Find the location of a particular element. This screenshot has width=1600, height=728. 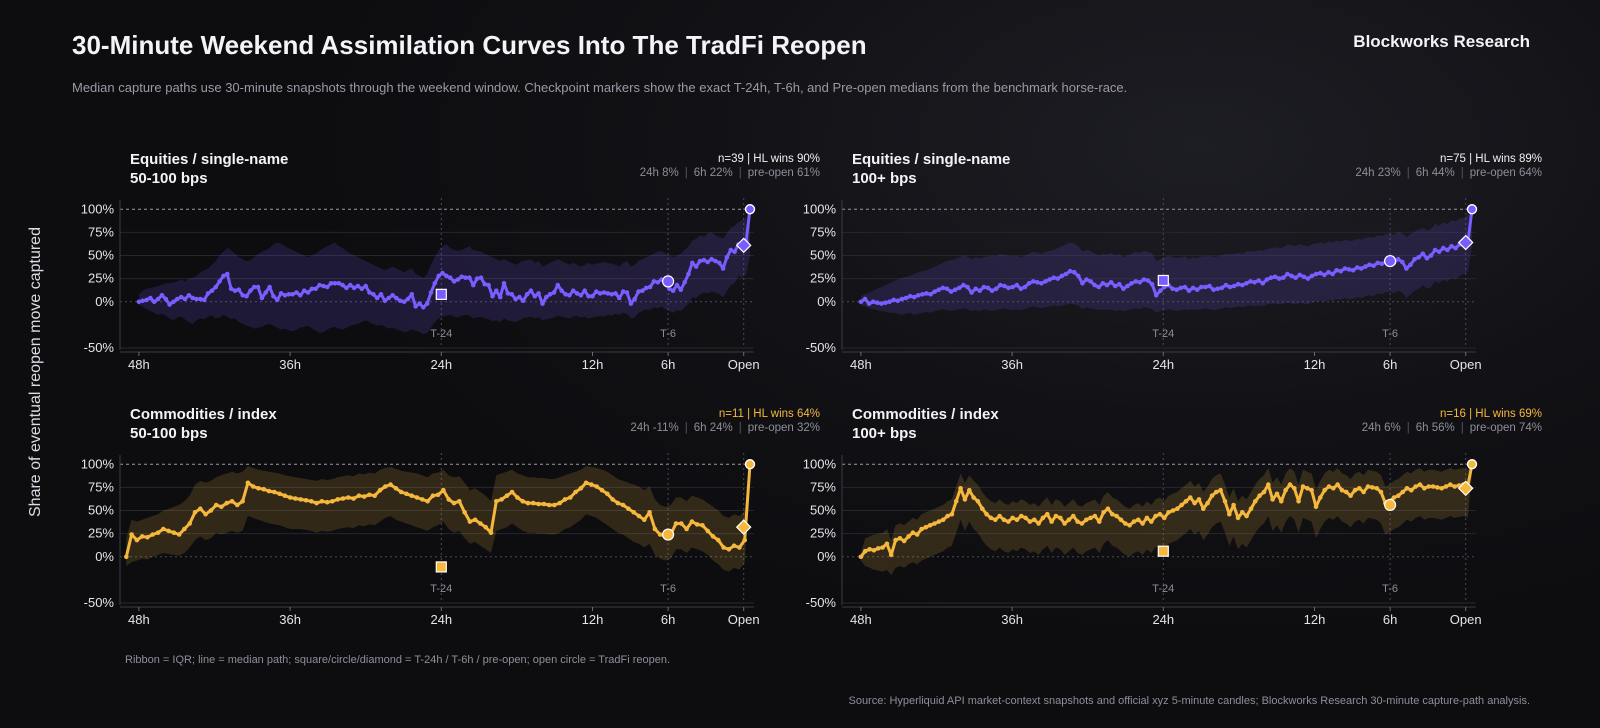

x-tick-label: 6h is located at coordinates (1390, 619).